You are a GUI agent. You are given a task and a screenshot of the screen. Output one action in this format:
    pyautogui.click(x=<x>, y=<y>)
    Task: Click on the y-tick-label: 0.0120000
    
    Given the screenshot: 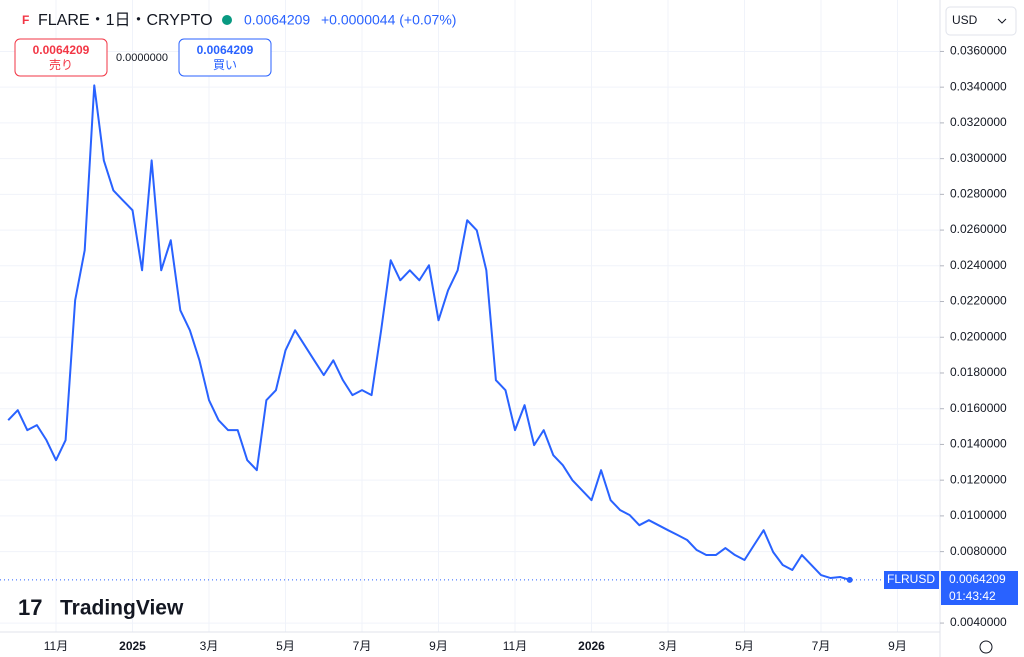 What is the action you would take?
    pyautogui.click(x=978, y=479)
    